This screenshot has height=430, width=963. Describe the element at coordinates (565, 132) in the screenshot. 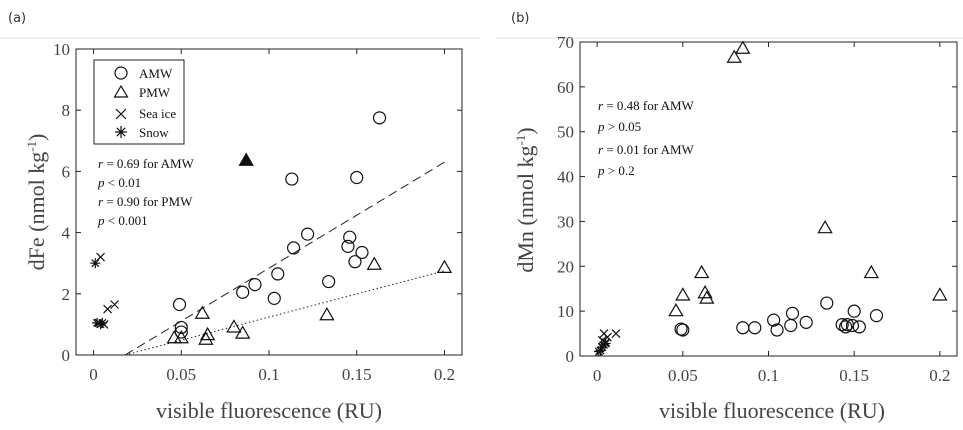

I see `panel-b-y-tick-label: 50` at that location.